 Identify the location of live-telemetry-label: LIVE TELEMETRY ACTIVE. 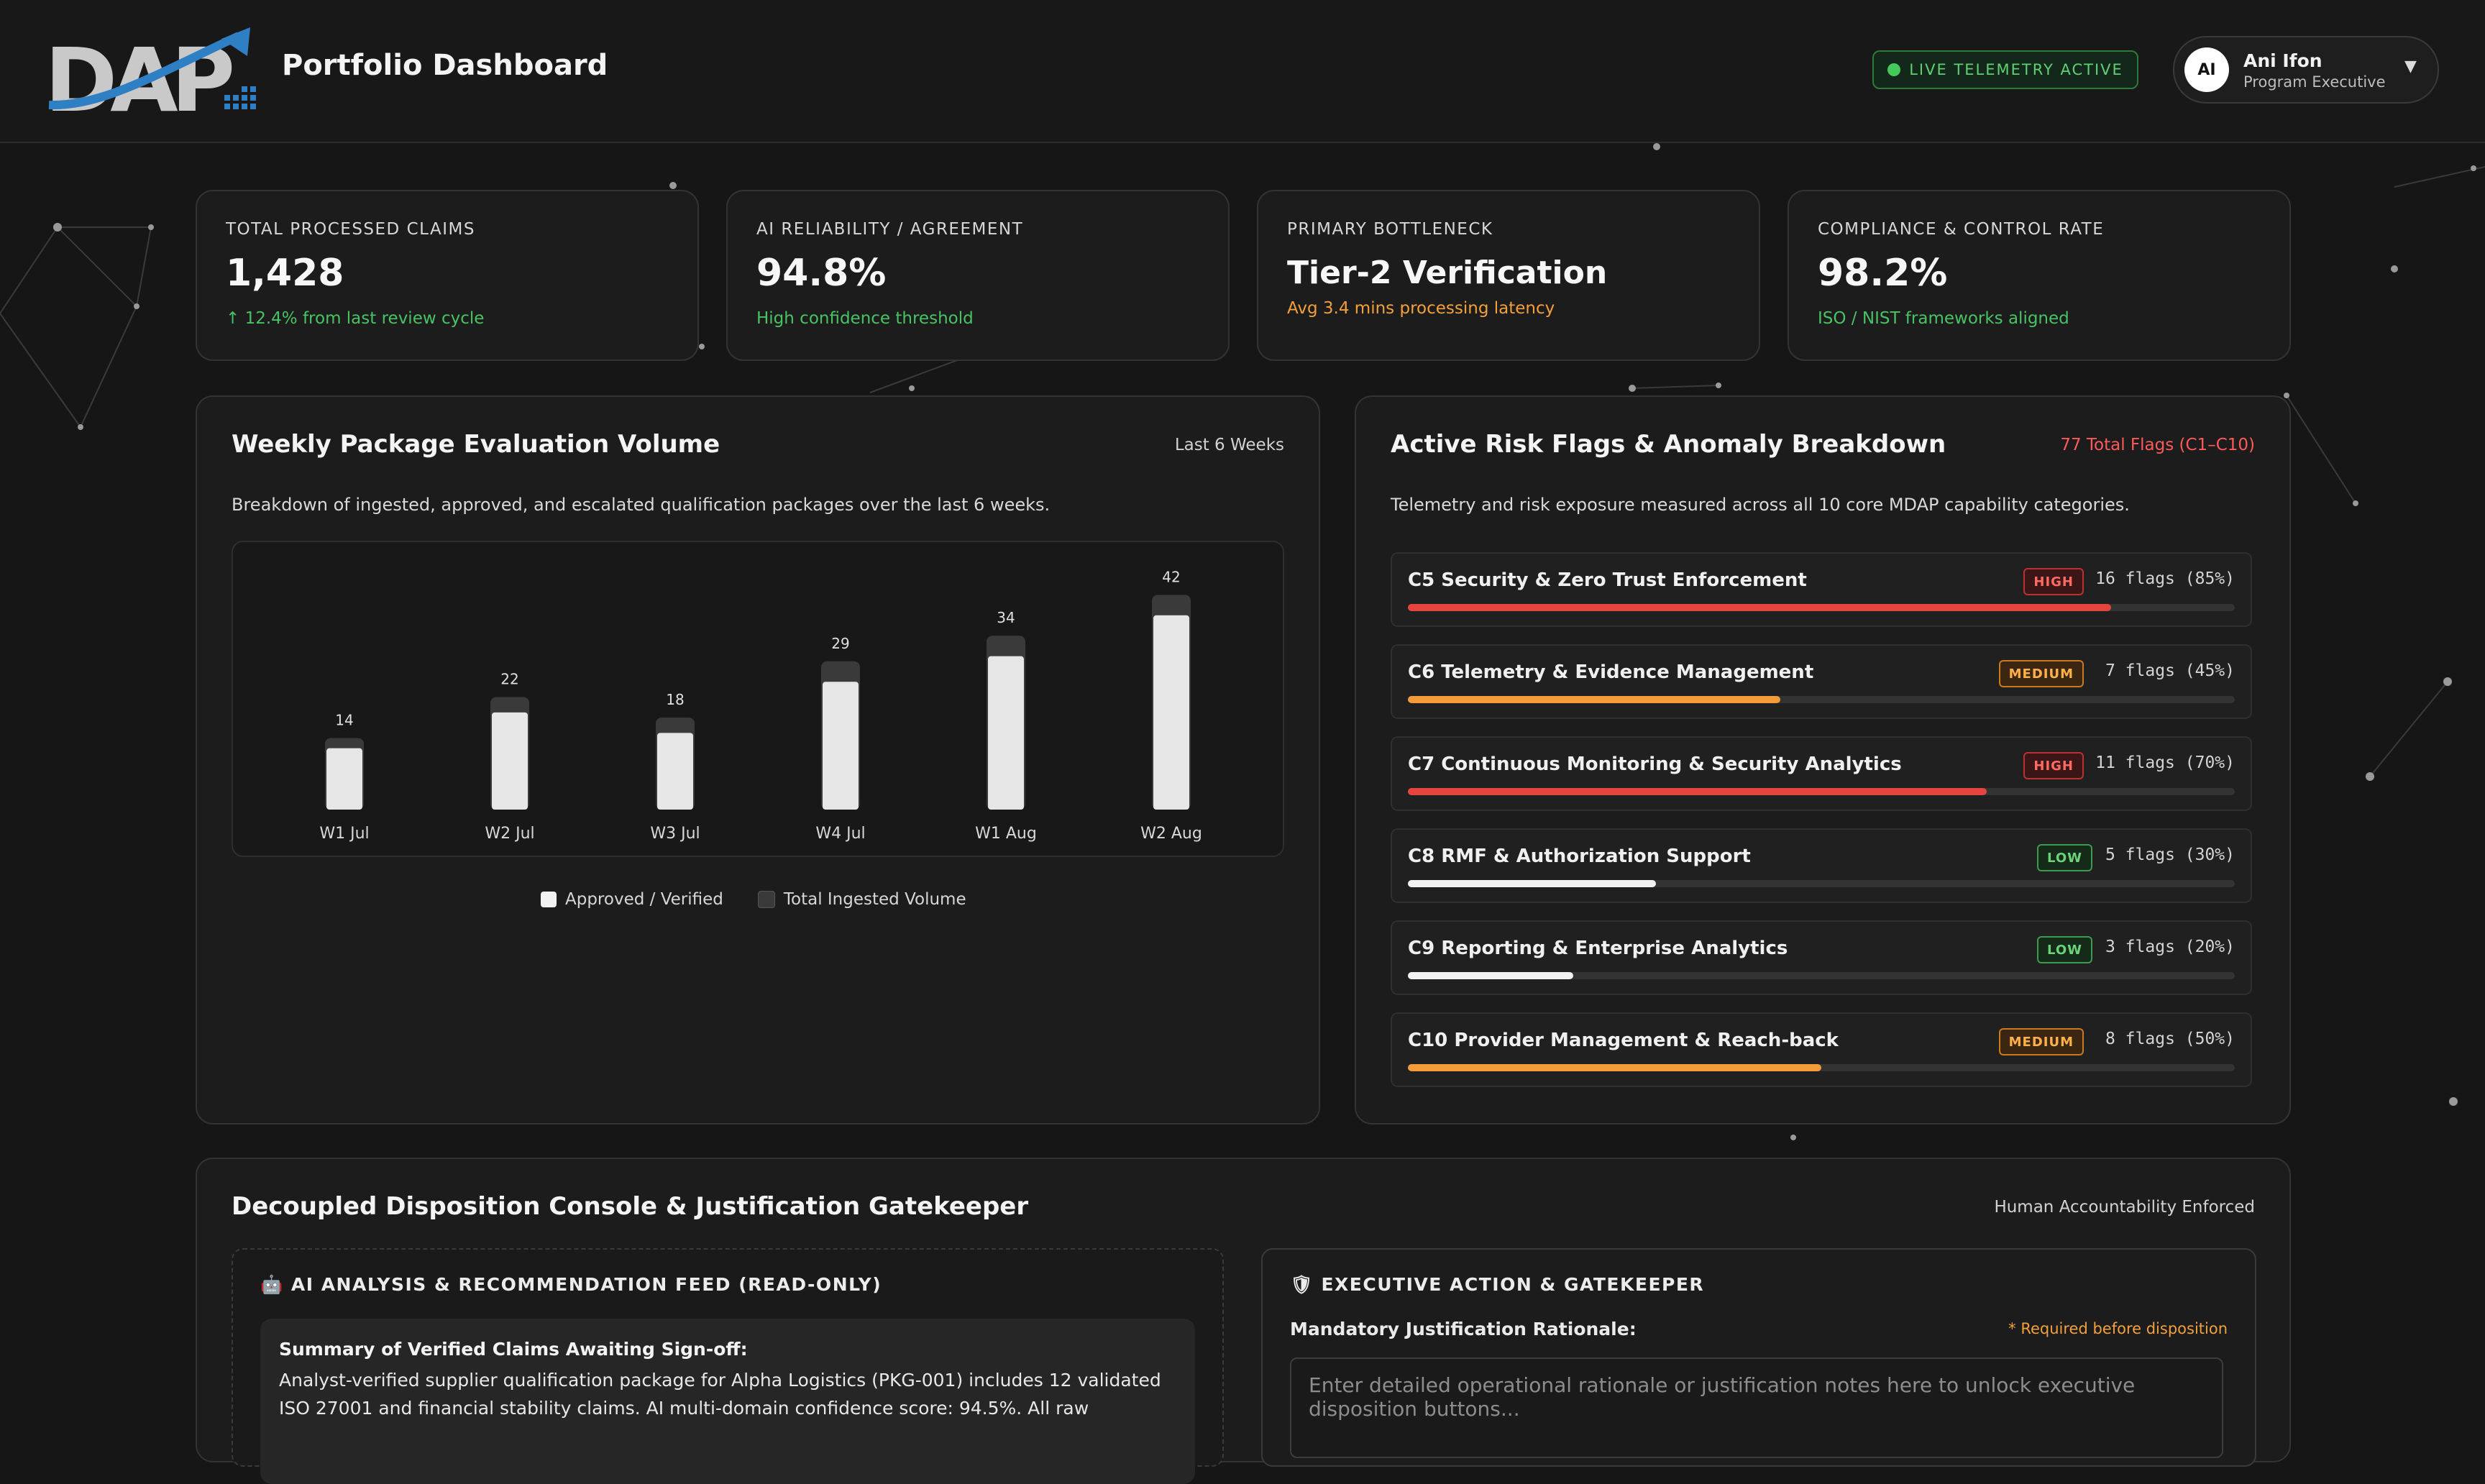
(2016, 69).